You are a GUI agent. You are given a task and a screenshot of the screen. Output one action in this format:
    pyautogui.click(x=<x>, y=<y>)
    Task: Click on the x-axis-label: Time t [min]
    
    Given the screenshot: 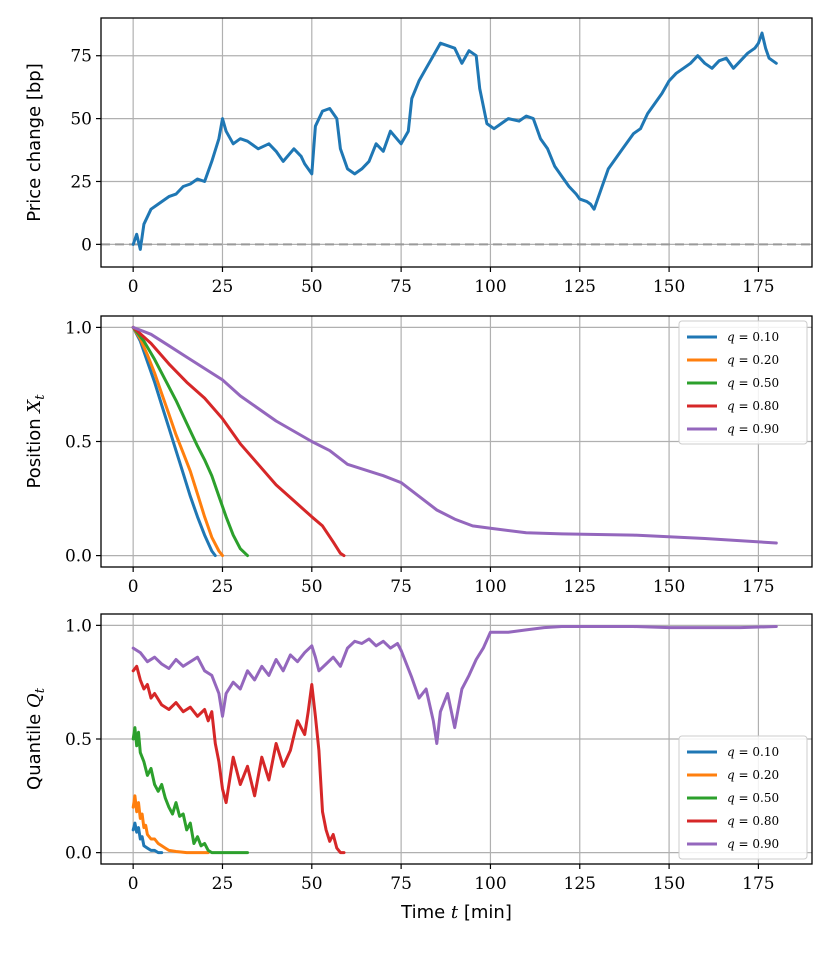 What is the action you would take?
    pyautogui.click(x=456, y=912)
    